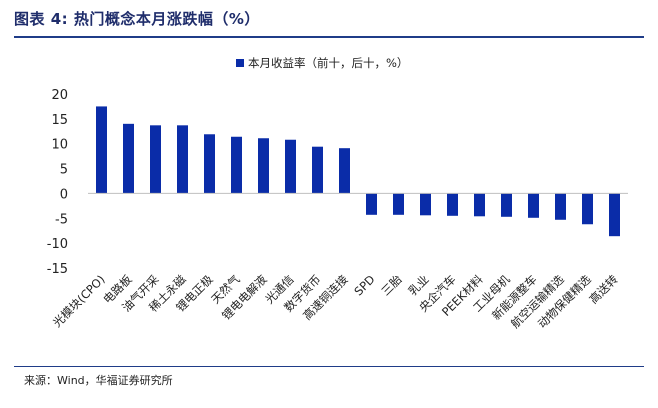 This screenshot has width=658, height=408. Describe the element at coordinates (57, 244) in the screenshot. I see `y-tick-label: -10` at that location.